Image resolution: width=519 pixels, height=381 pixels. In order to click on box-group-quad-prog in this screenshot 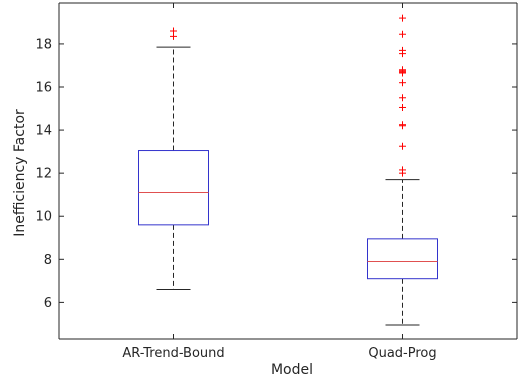, I will do `click(402, 170)`.